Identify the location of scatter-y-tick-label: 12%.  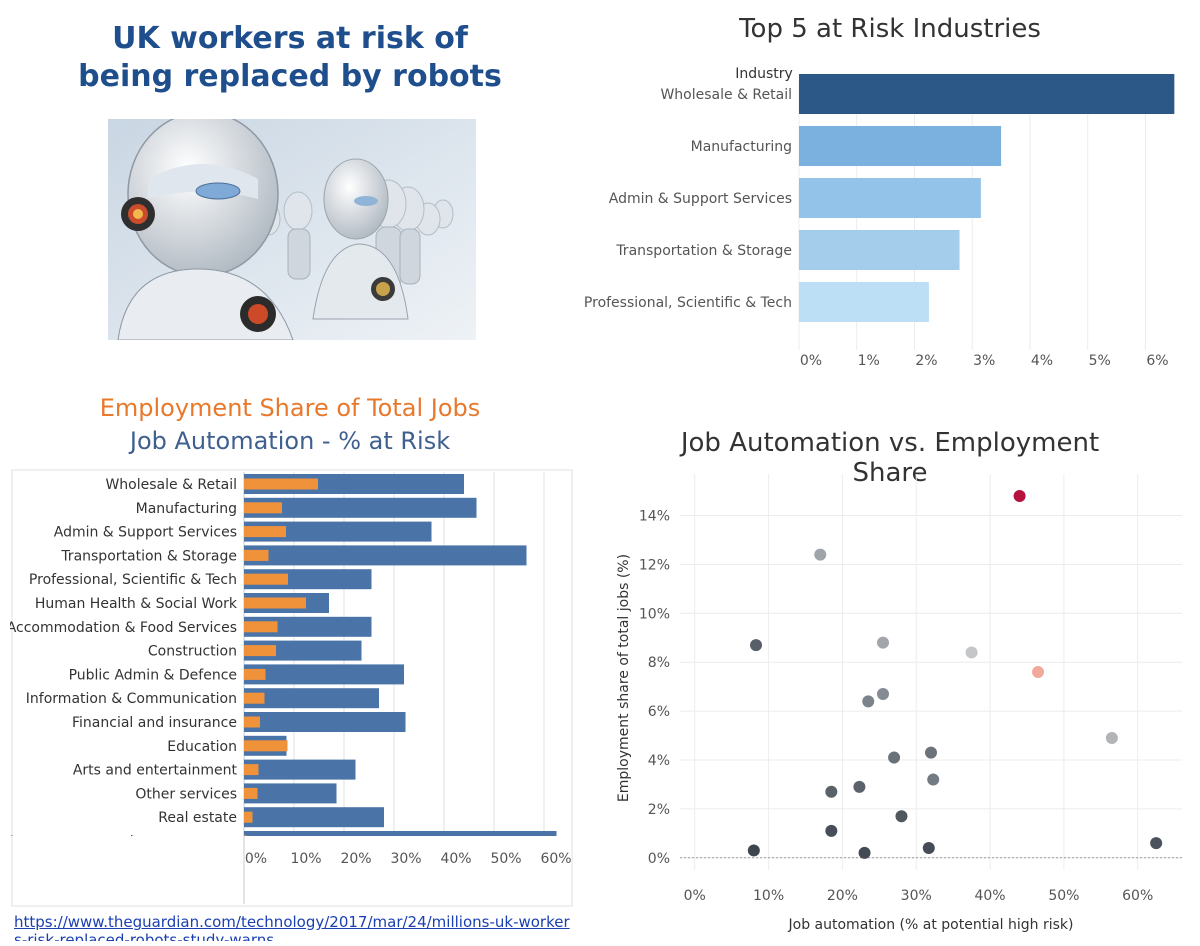
(654, 565).